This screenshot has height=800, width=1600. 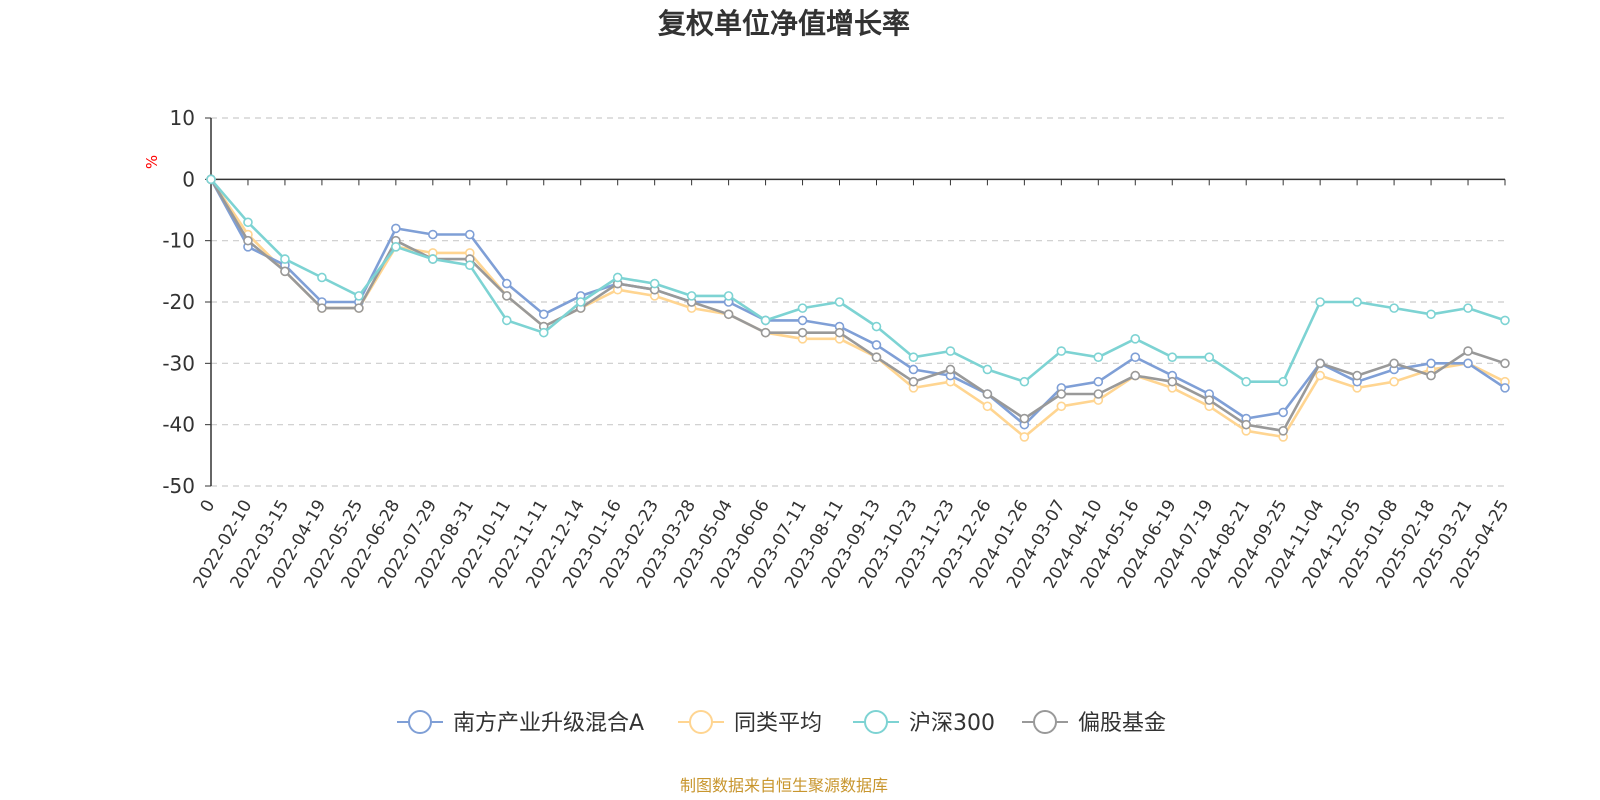 I want to click on y-tick-label: 0, so click(x=188, y=179).